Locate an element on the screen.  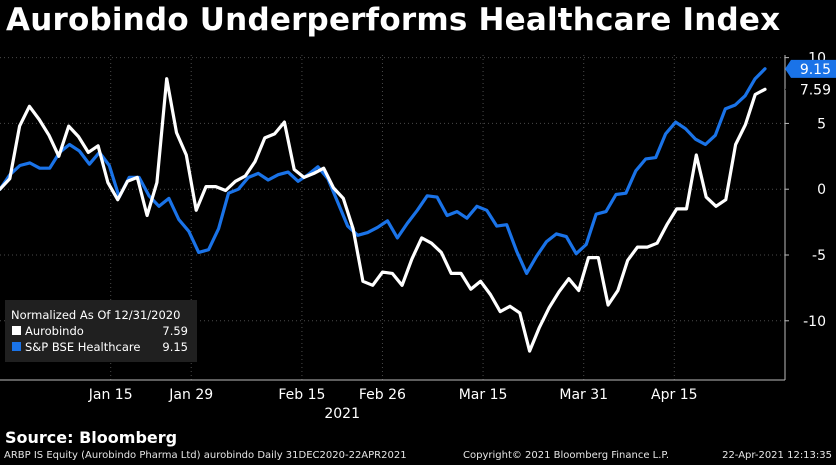
y-tick-label: 0 is located at coordinates (821, 190).